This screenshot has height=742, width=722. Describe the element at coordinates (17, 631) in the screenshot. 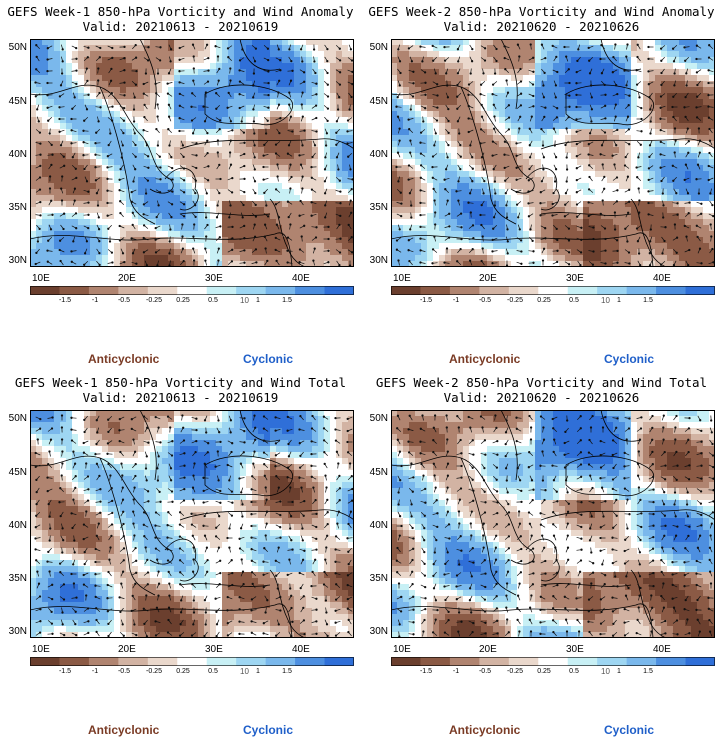

I see `lat-label: 30N` at that location.